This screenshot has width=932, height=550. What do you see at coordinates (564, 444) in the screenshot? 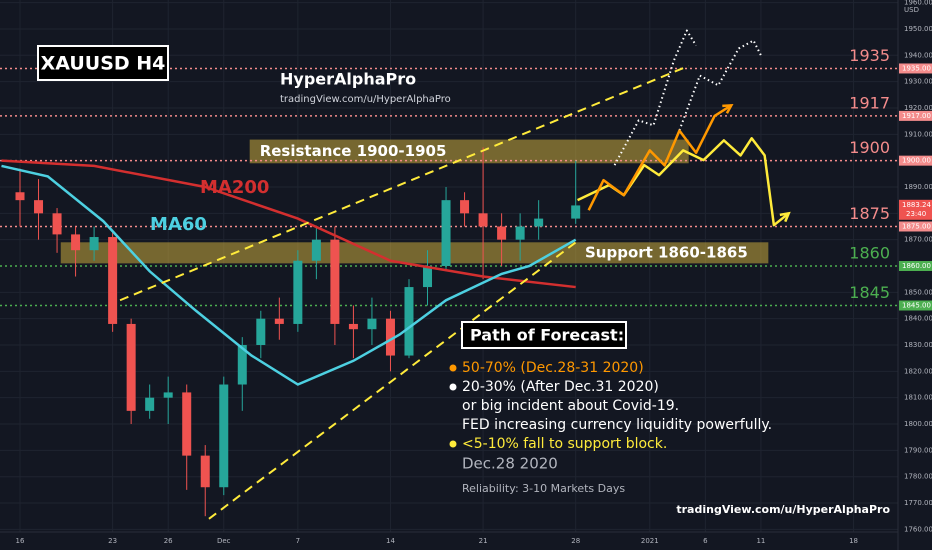
I see `forecast-note: <5-10% fall to support block.` at bounding box center [564, 444].